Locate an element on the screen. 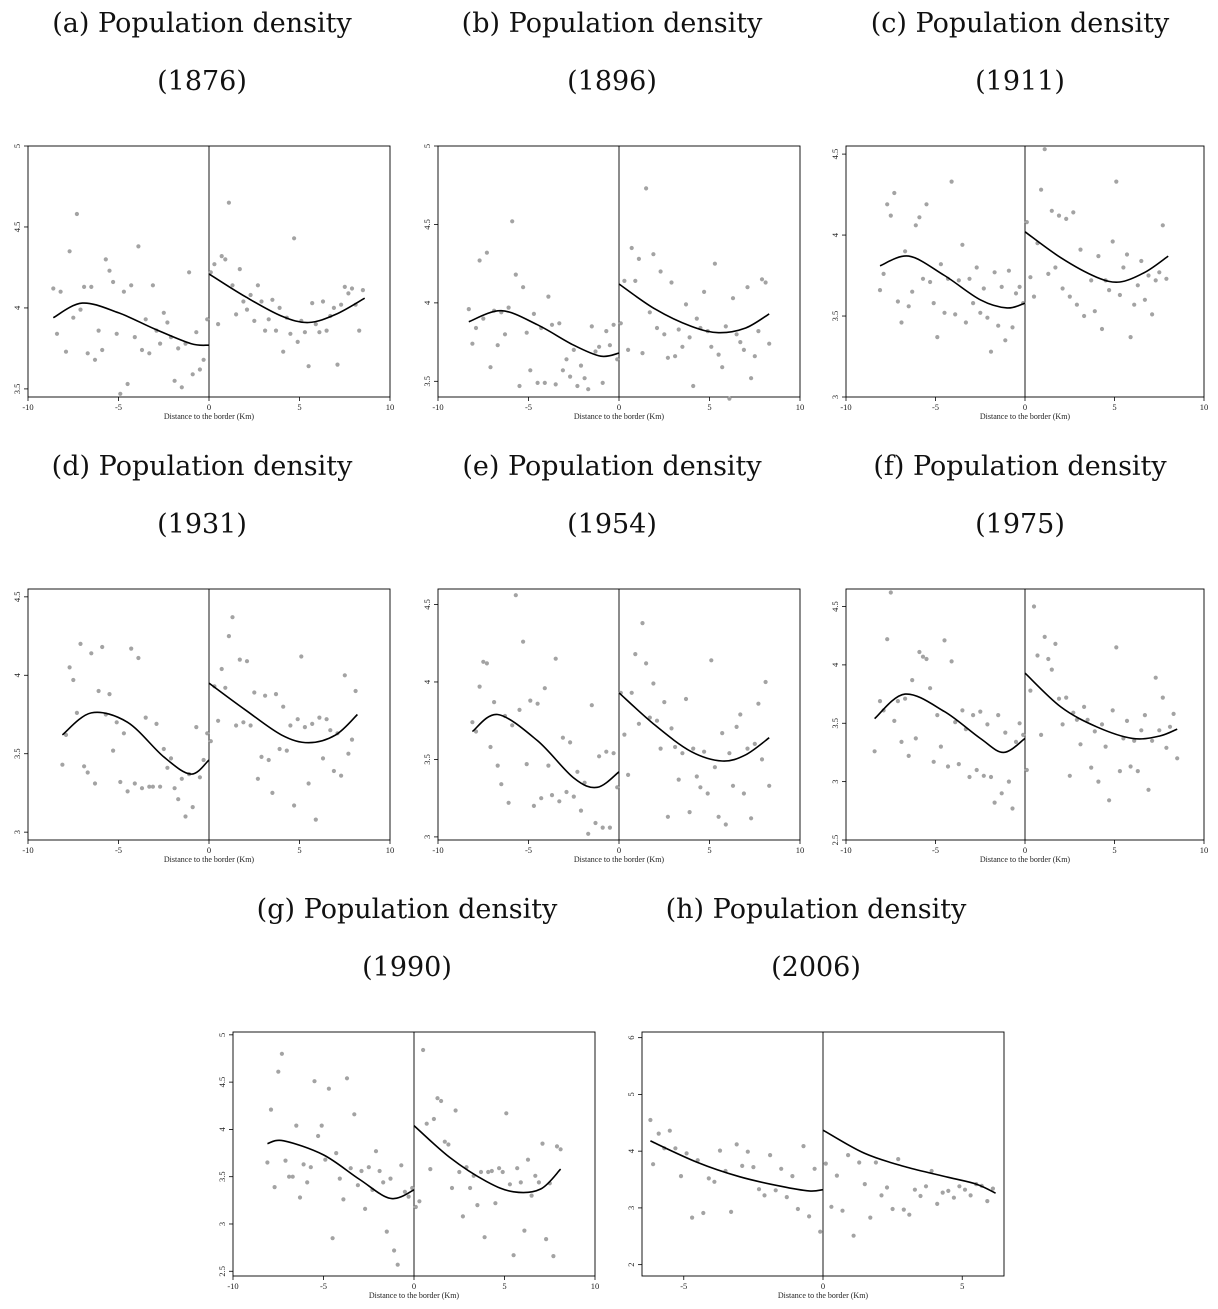 The width and height of the screenshot is (1218, 1309). fit-curve-right is located at coordinates (694, 308).